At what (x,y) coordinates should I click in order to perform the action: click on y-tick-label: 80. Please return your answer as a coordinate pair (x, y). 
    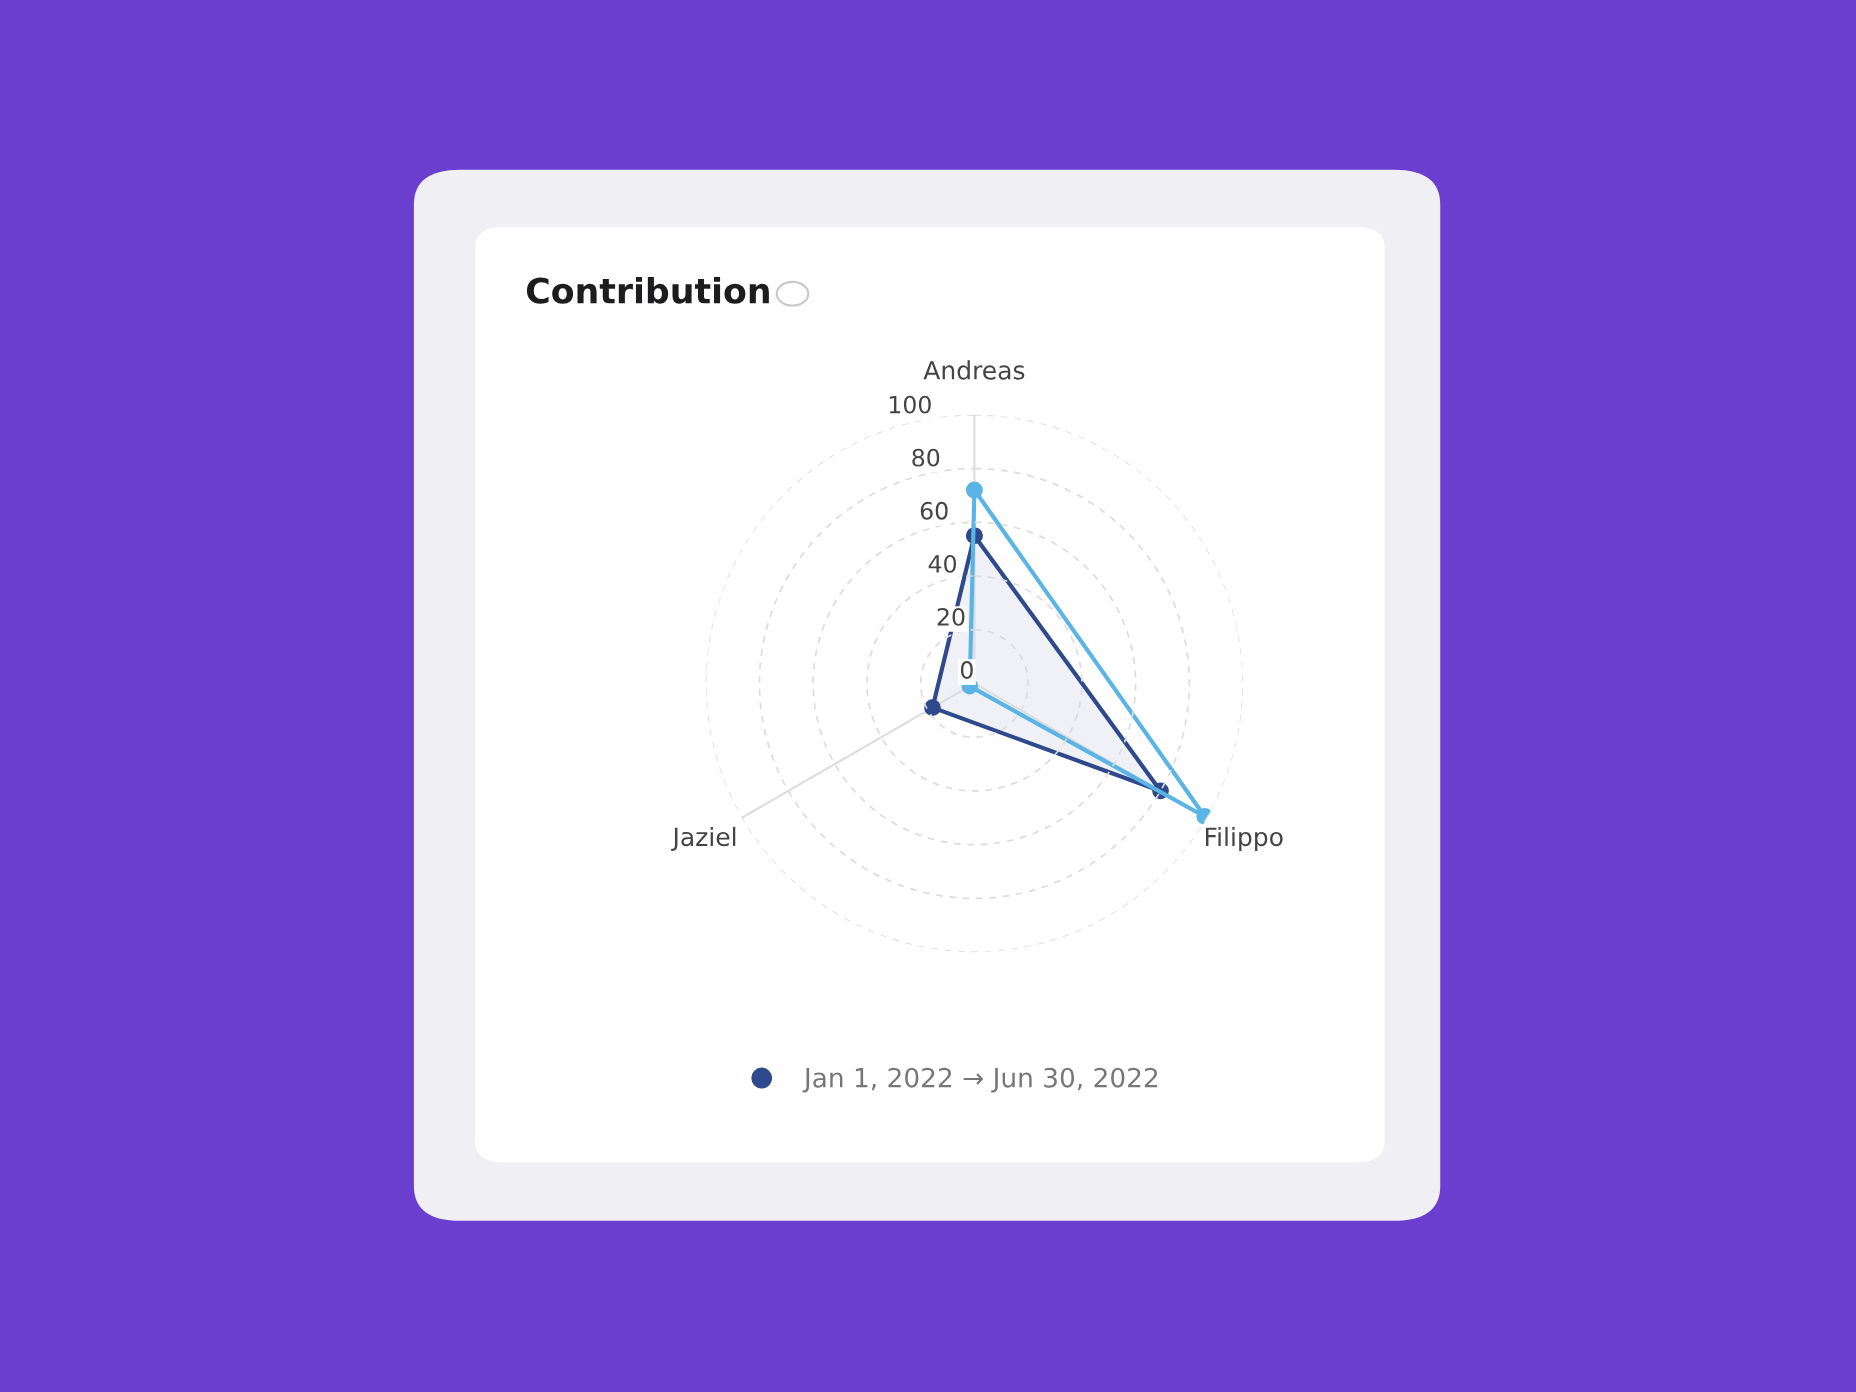
    Looking at the image, I should click on (926, 457).